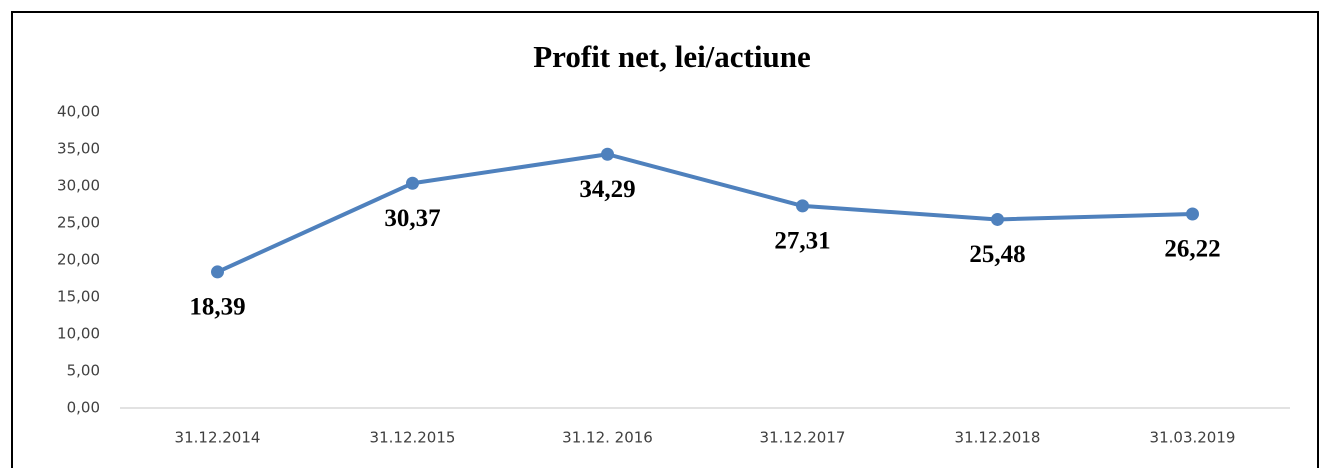  What do you see at coordinates (998, 438) in the screenshot?
I see `x-tick-label: 31.12.2018` at bounding box center [998, 438].